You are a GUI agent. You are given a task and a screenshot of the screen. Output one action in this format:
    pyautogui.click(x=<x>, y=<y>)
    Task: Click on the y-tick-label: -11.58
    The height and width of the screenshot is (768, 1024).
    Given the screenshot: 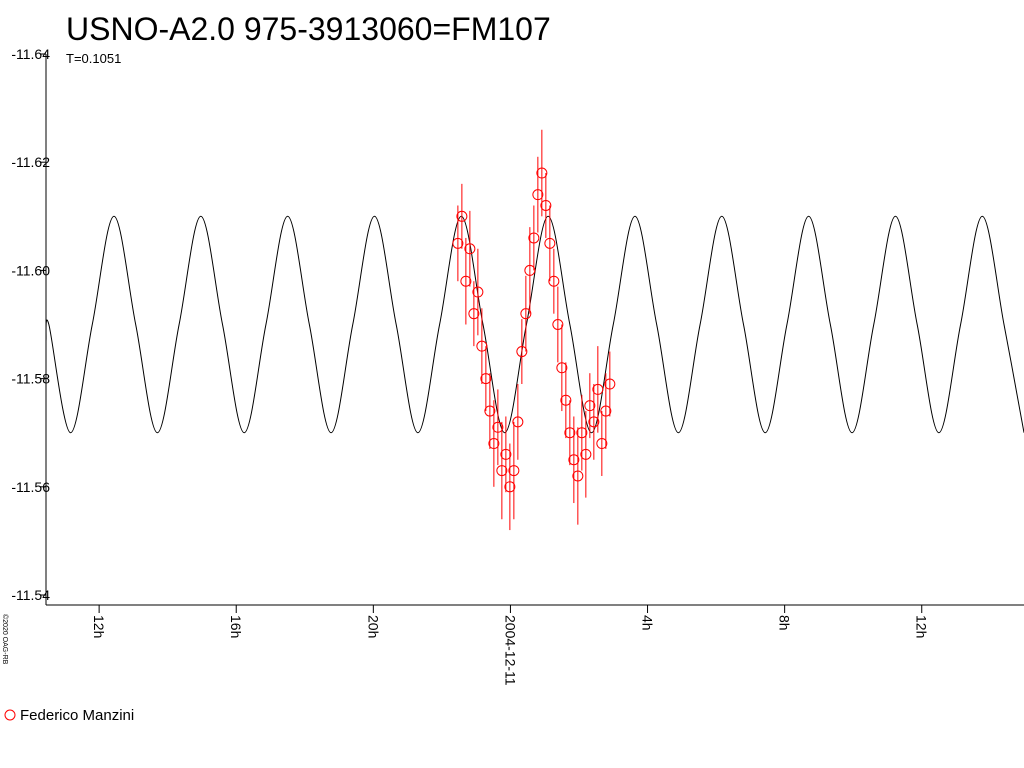 What is the action you would take?
    pyautogui.click(x=30, y=379)
    